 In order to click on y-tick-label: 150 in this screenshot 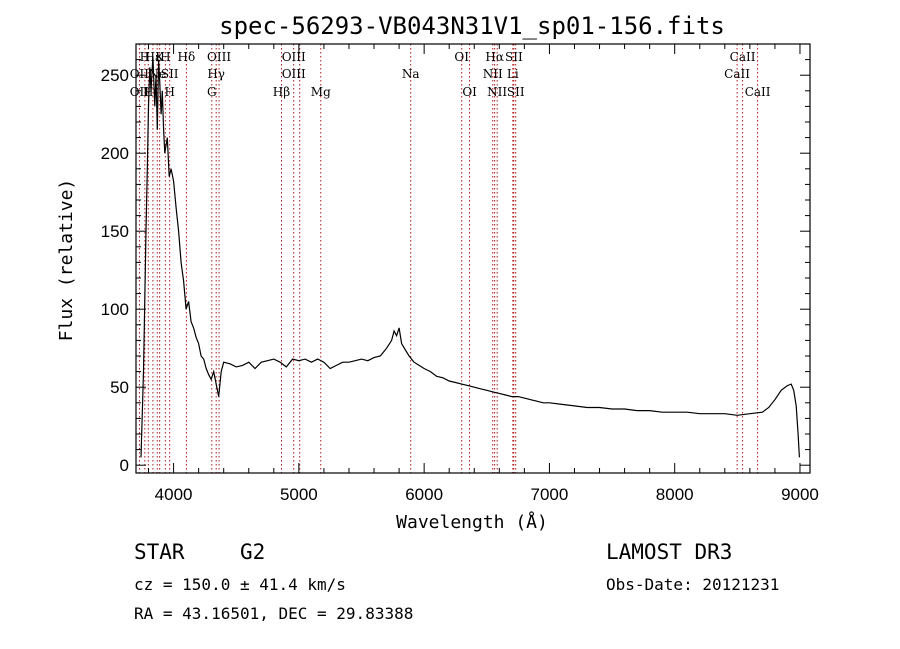, I will do `click(115, 231)`.